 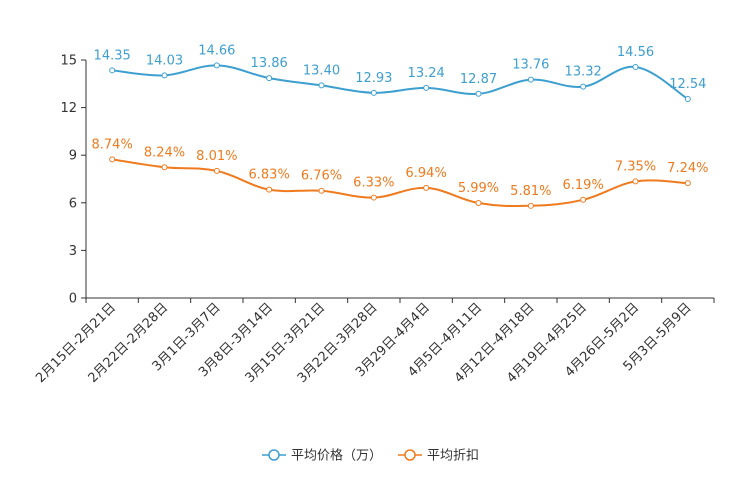 I want to click on data-label: 14.03, so click(x=164, y=60).